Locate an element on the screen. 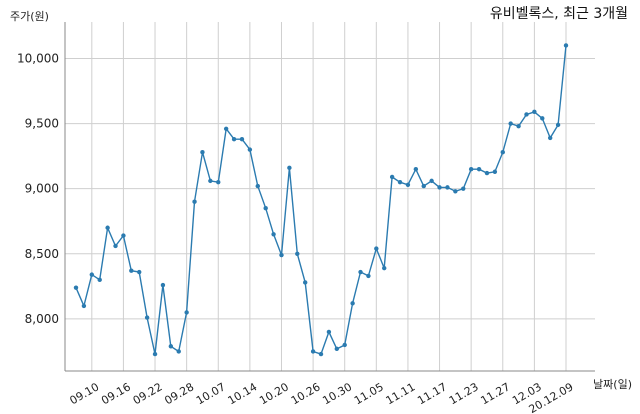 Image resolution: width=640 pixels, height=414 pixels. y-tick-label: 8,500 is located at coordinates (42, 254).